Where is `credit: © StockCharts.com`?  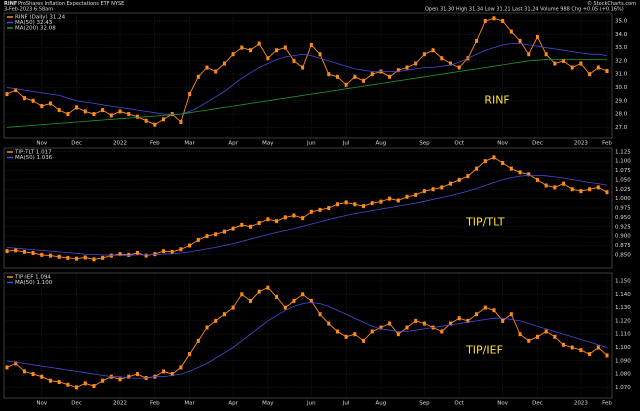 credit: © StockCharts.com is located at coordinates (611, 3).